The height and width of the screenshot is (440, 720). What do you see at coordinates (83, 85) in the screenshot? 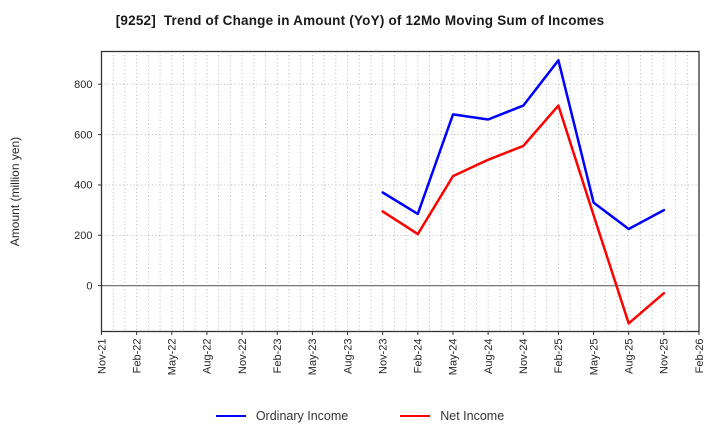
I see `y-tick-label: 800` at bounding box center [83, 85].